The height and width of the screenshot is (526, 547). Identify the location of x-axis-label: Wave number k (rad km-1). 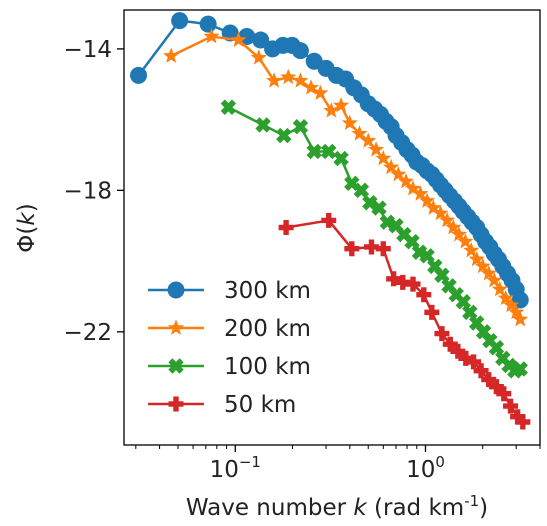
(337, 506).